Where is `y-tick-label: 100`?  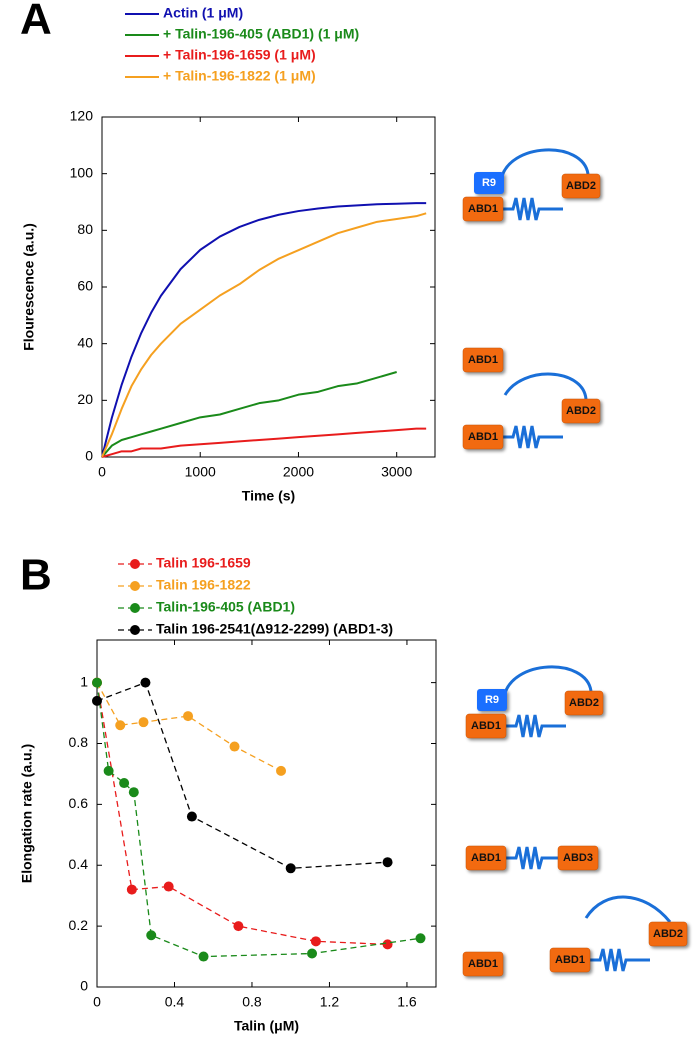 y-tick-label: 100 is located at coordinates (82, 172).